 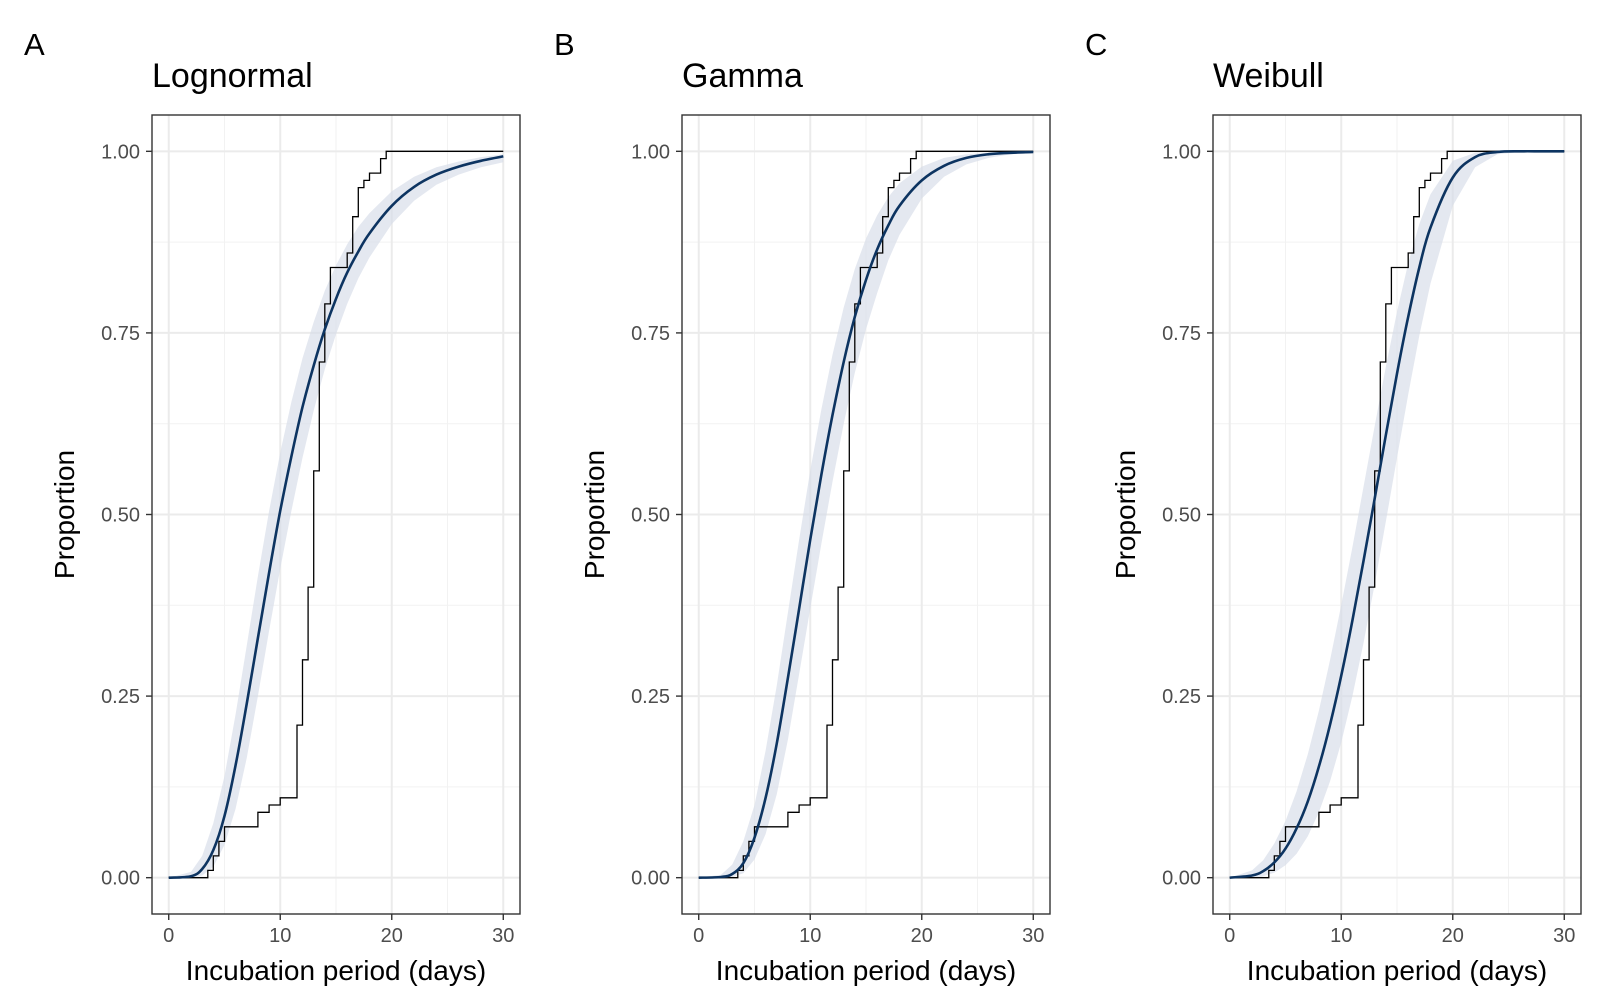 I want to click on panel-title: Weibull, so click(x=1268, y=76).